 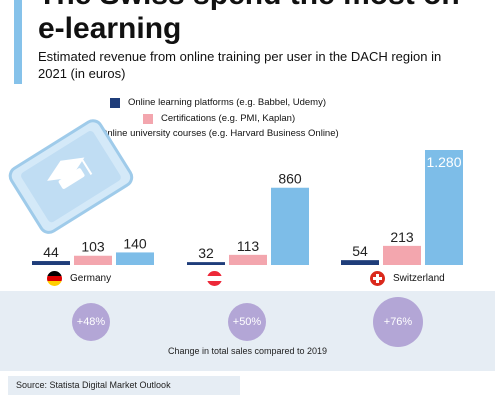 I want to click on bar-label-germany-3: 140, so click(x=135, y=243).